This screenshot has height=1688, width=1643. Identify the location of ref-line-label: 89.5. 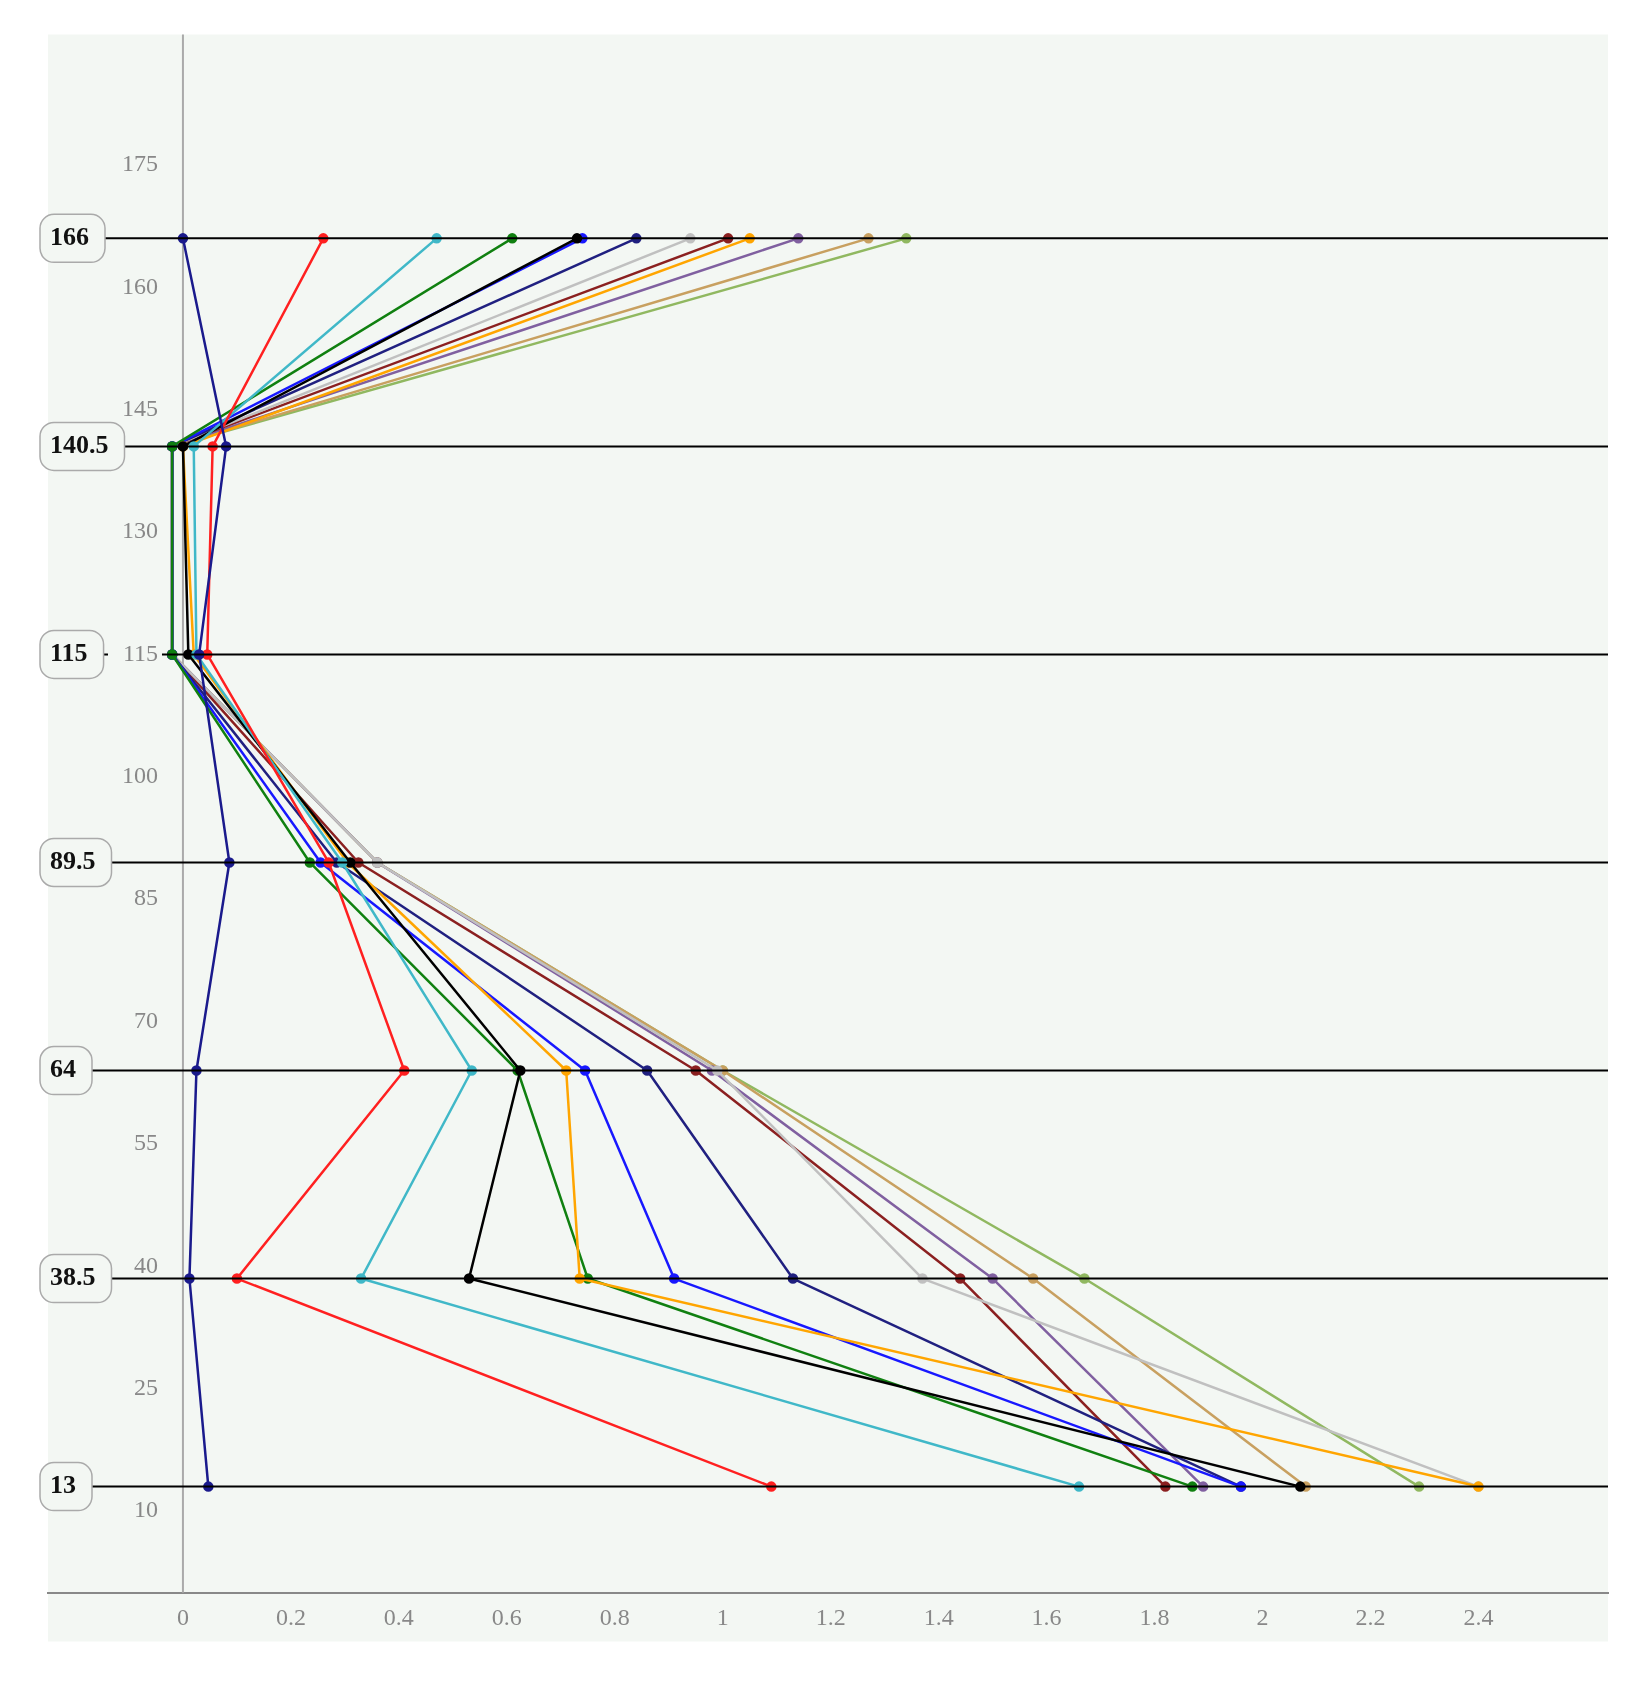
(73, 861).